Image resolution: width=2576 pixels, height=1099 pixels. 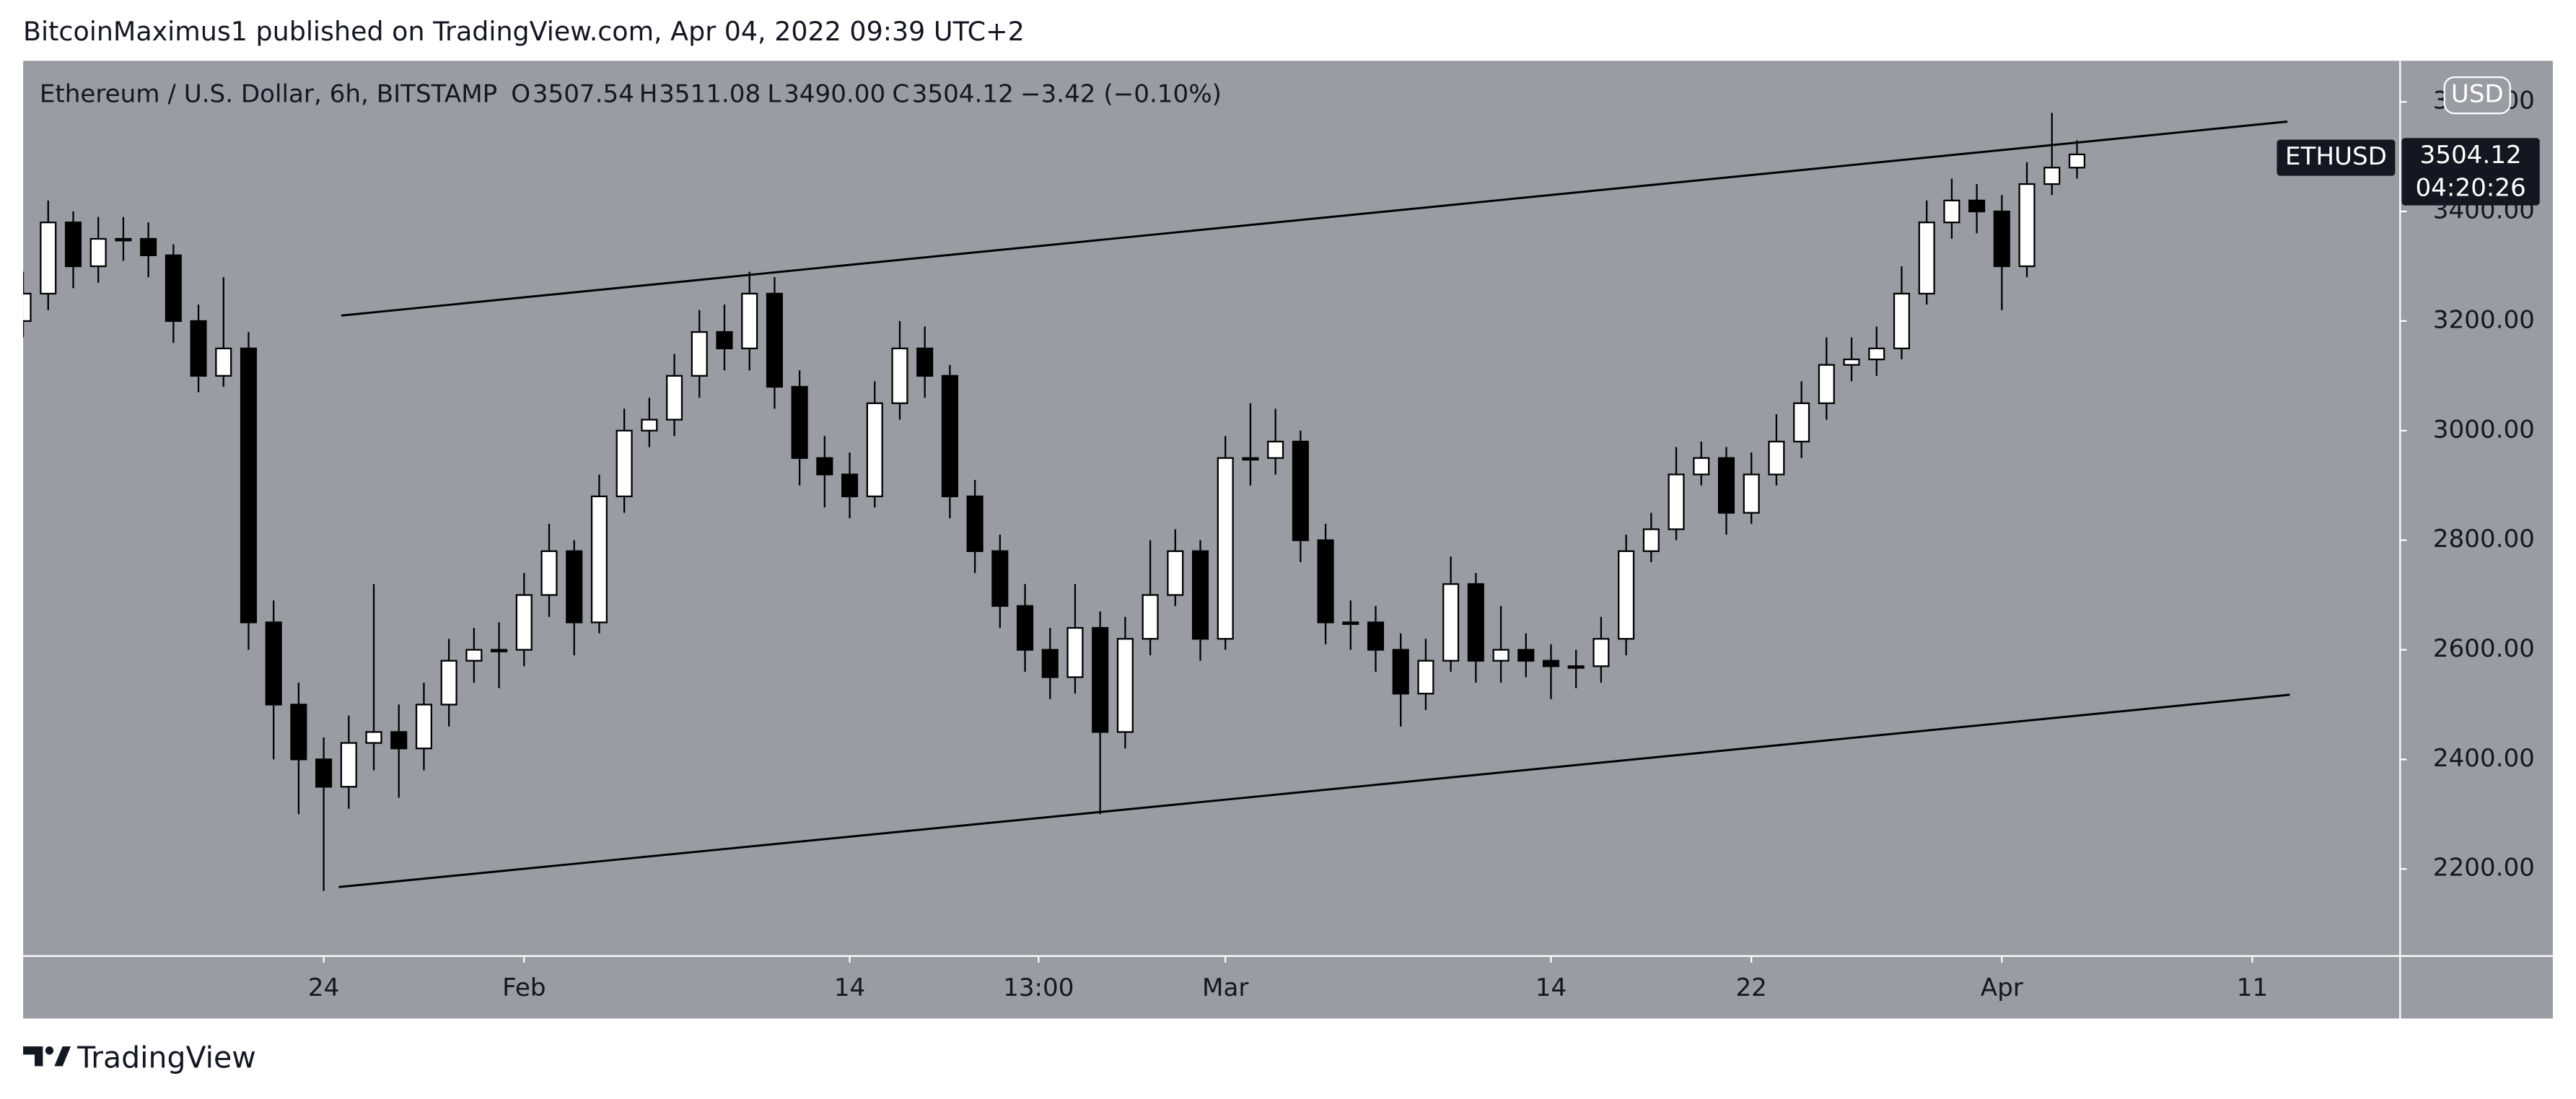 I want to click on legend-o-label: O, so click(x=520, y=94).